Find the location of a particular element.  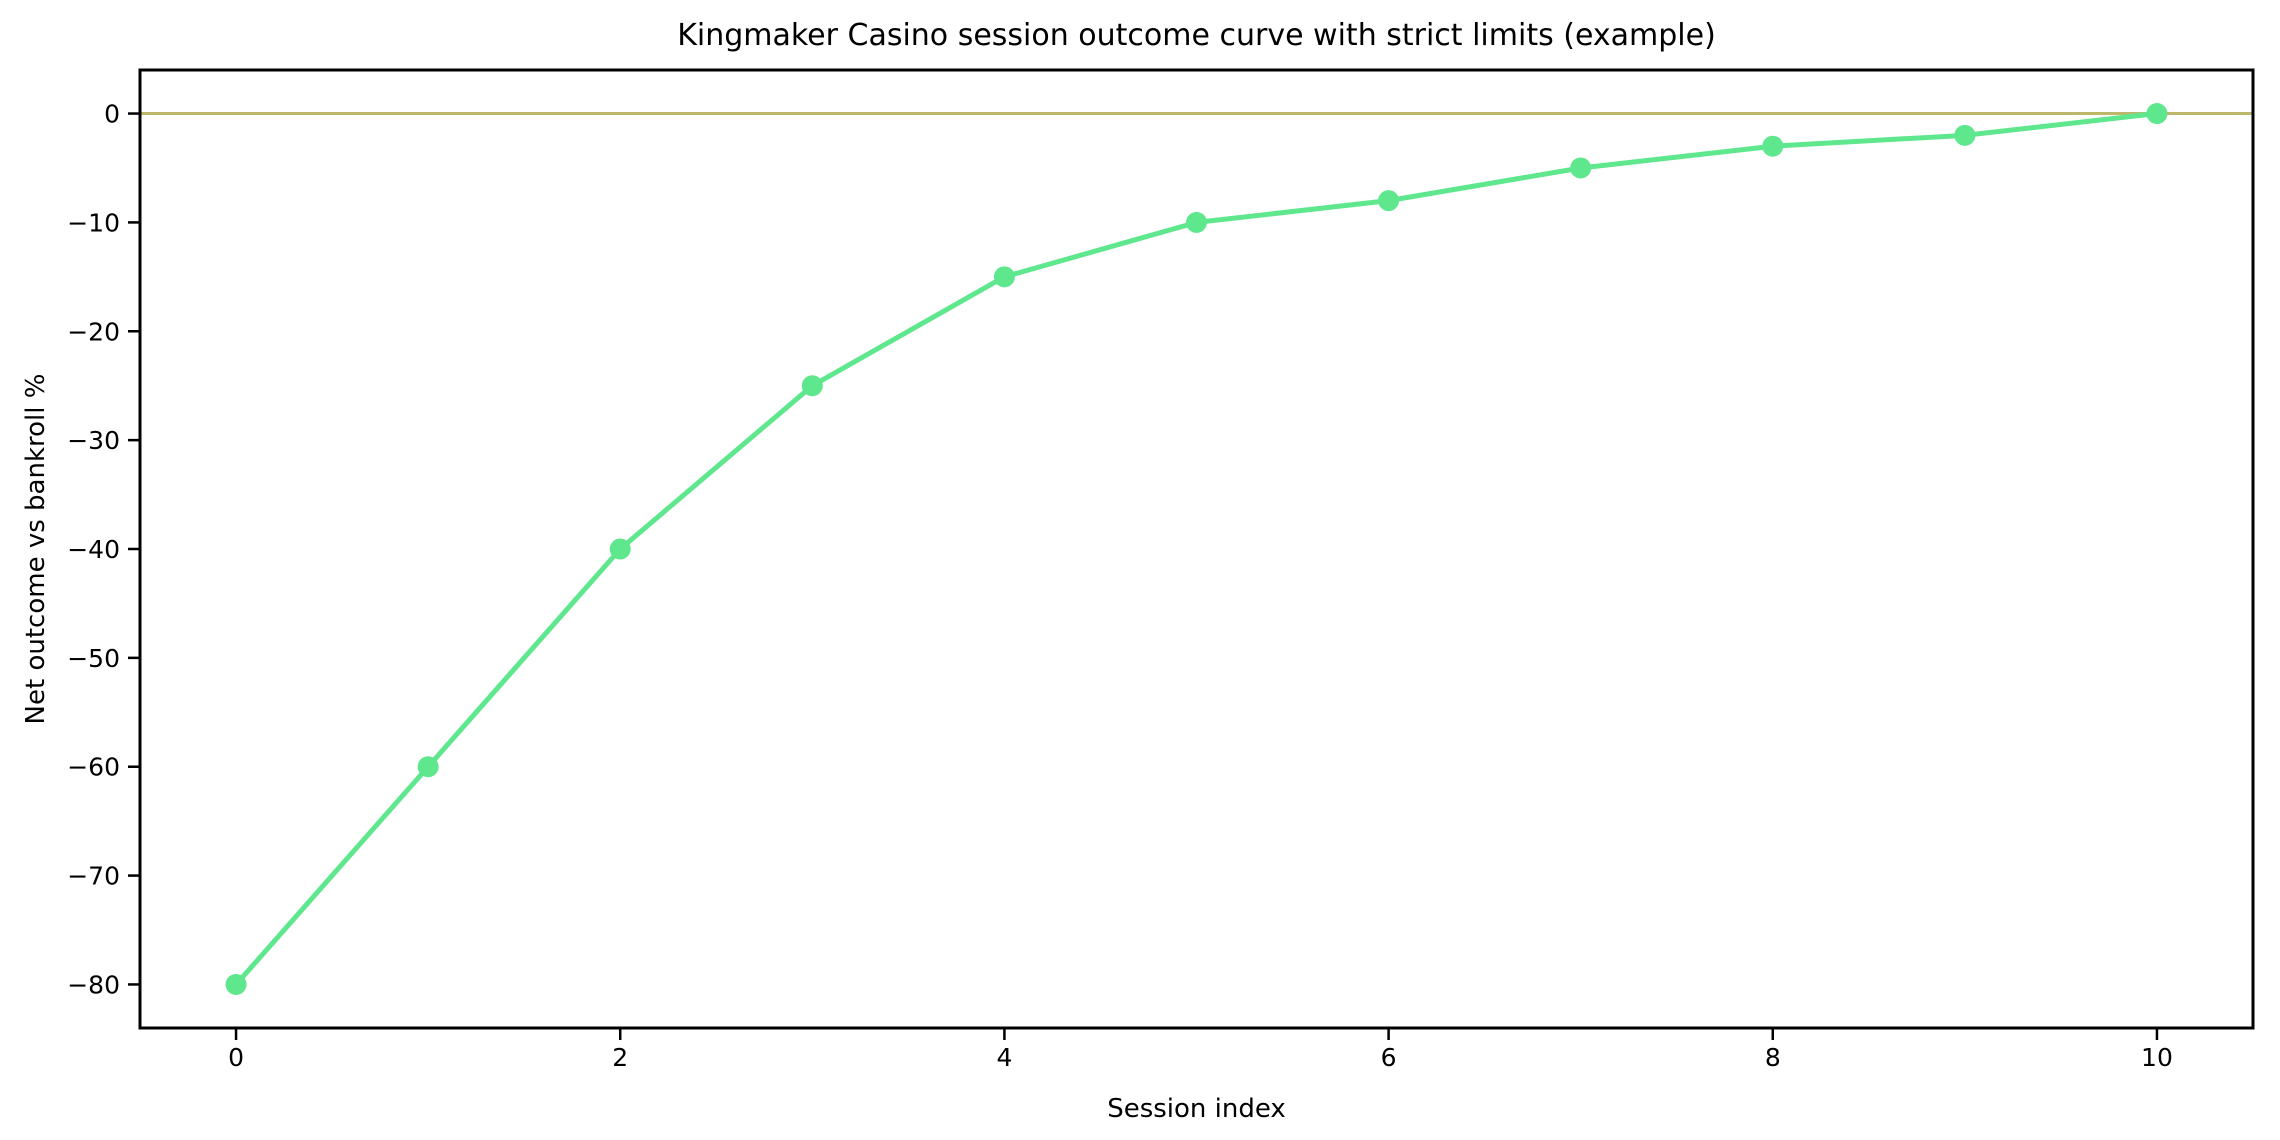

y-tick-label: 0 is located at coordinates (112, 114).